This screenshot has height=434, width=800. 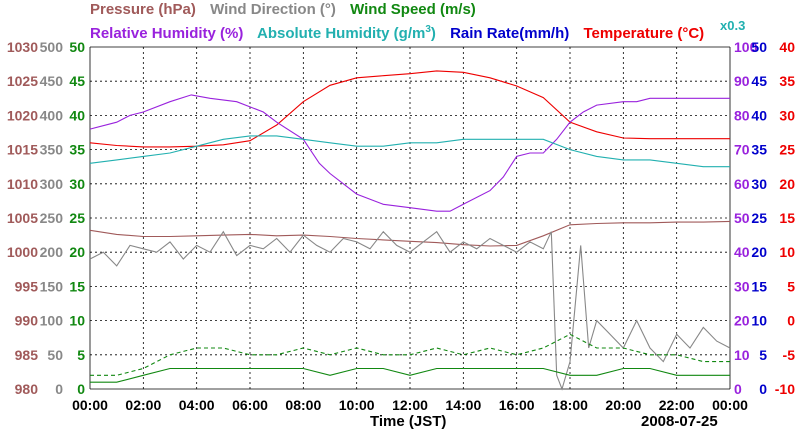 I want to click on y-tick-rain-rate: 5, so click(x=763, y=355).